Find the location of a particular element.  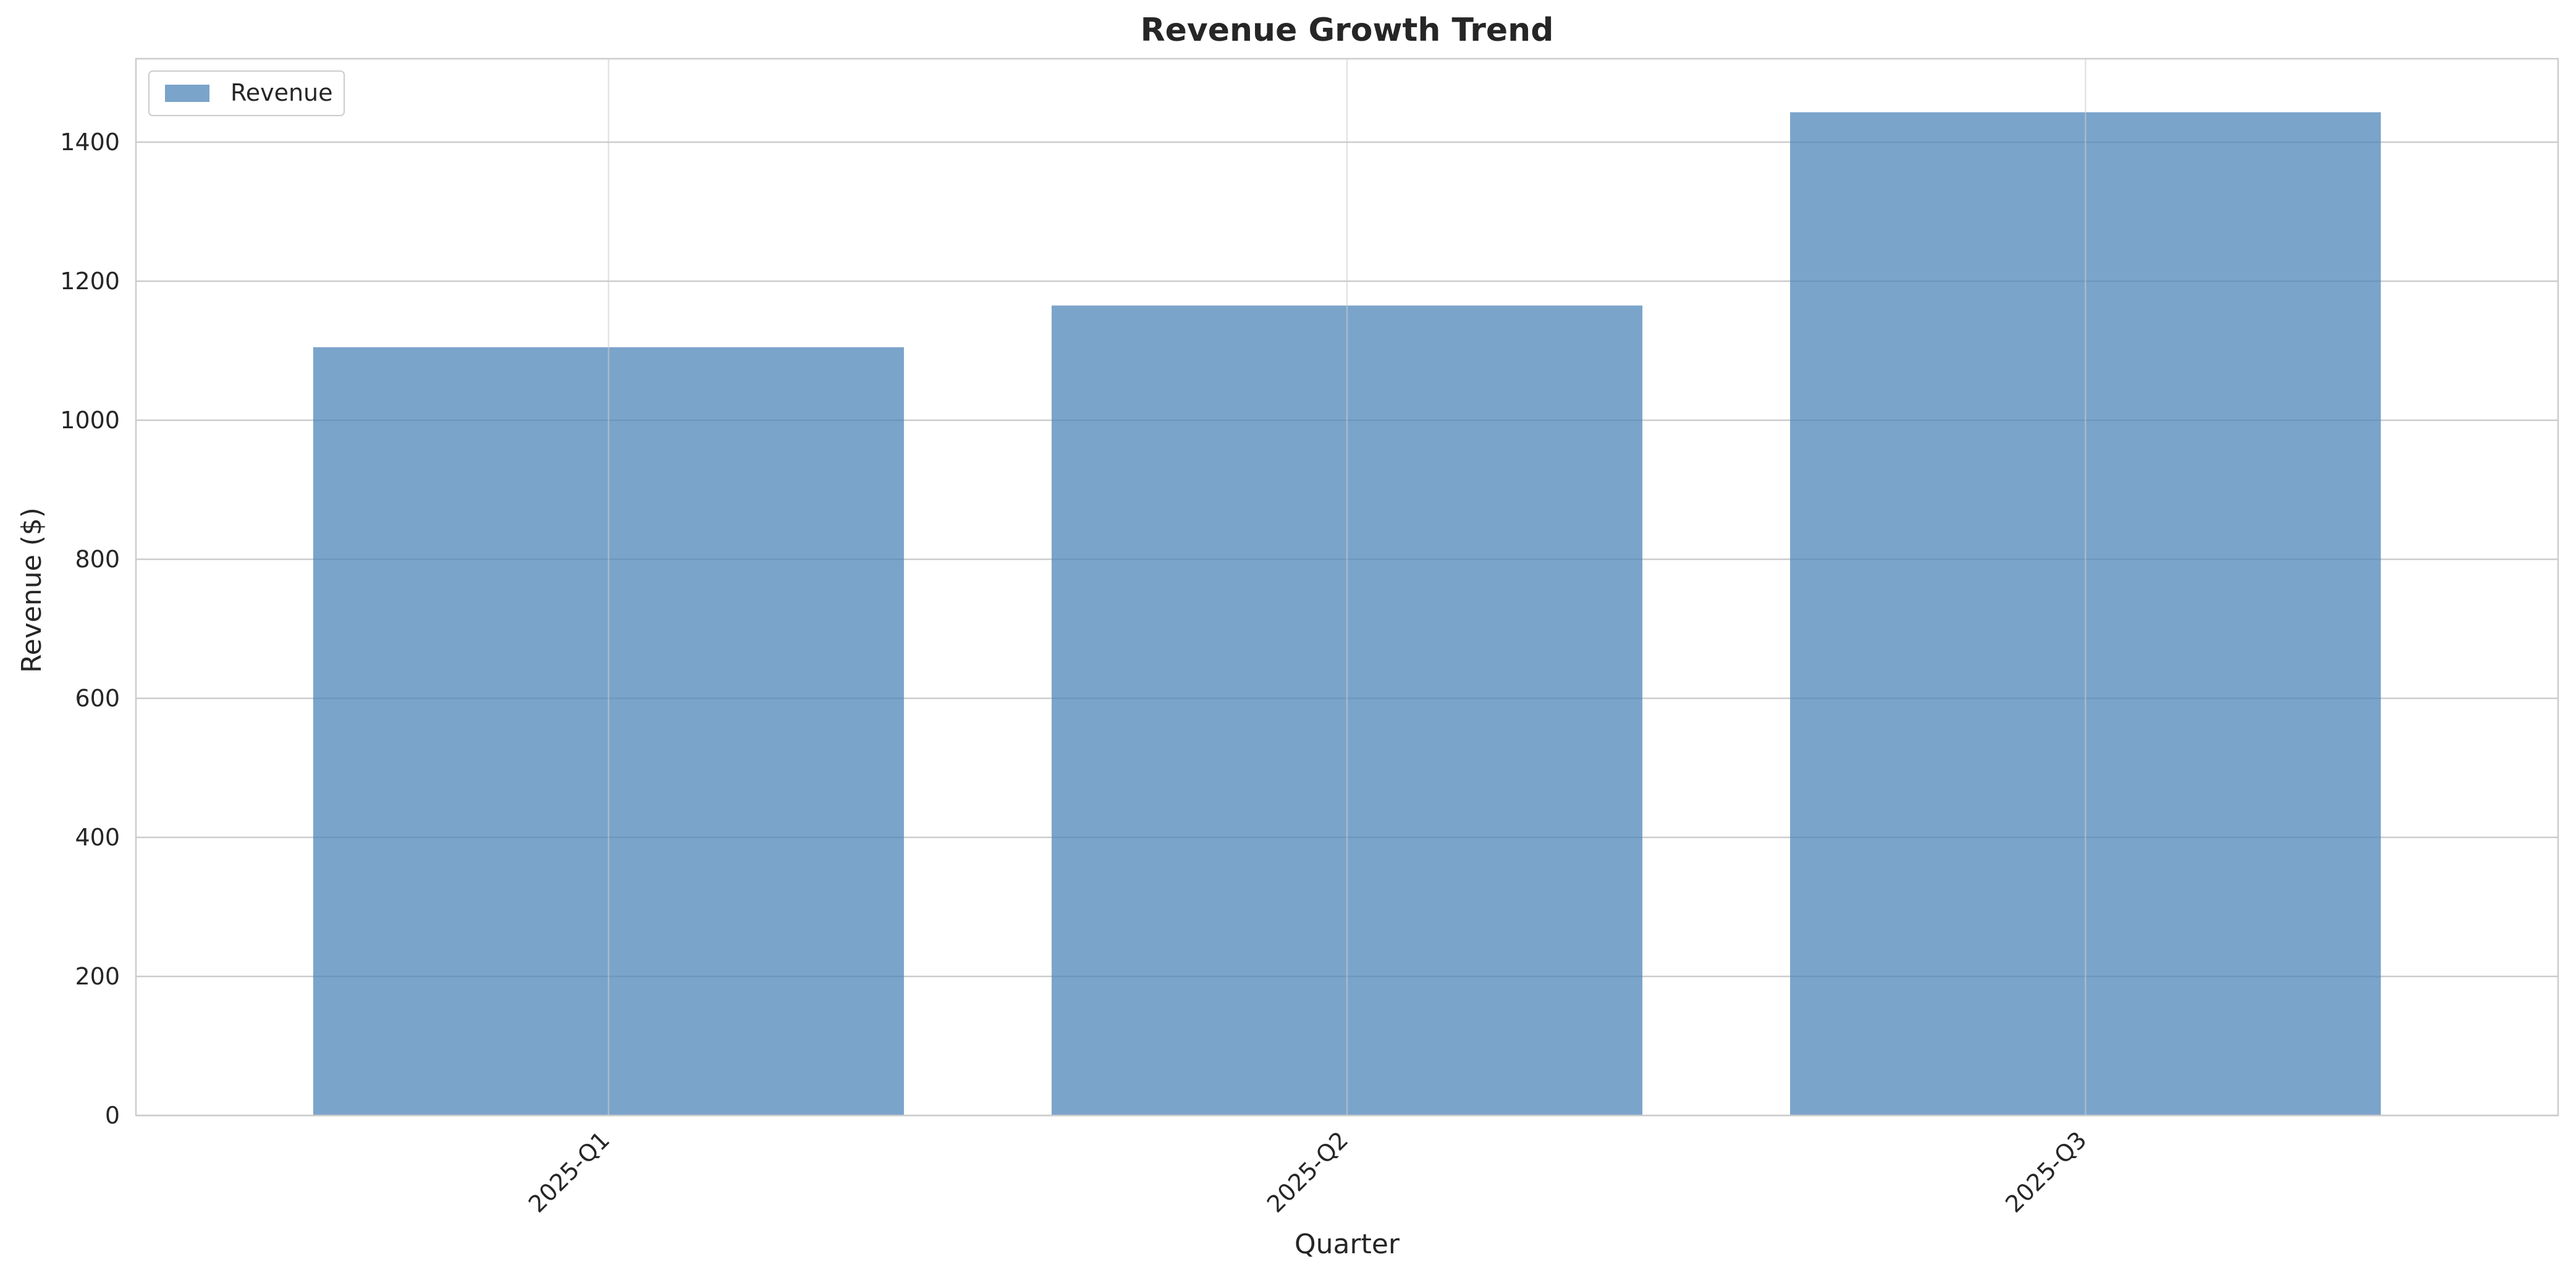

y-tick-label: 200 is located at coordinates (97, 976).